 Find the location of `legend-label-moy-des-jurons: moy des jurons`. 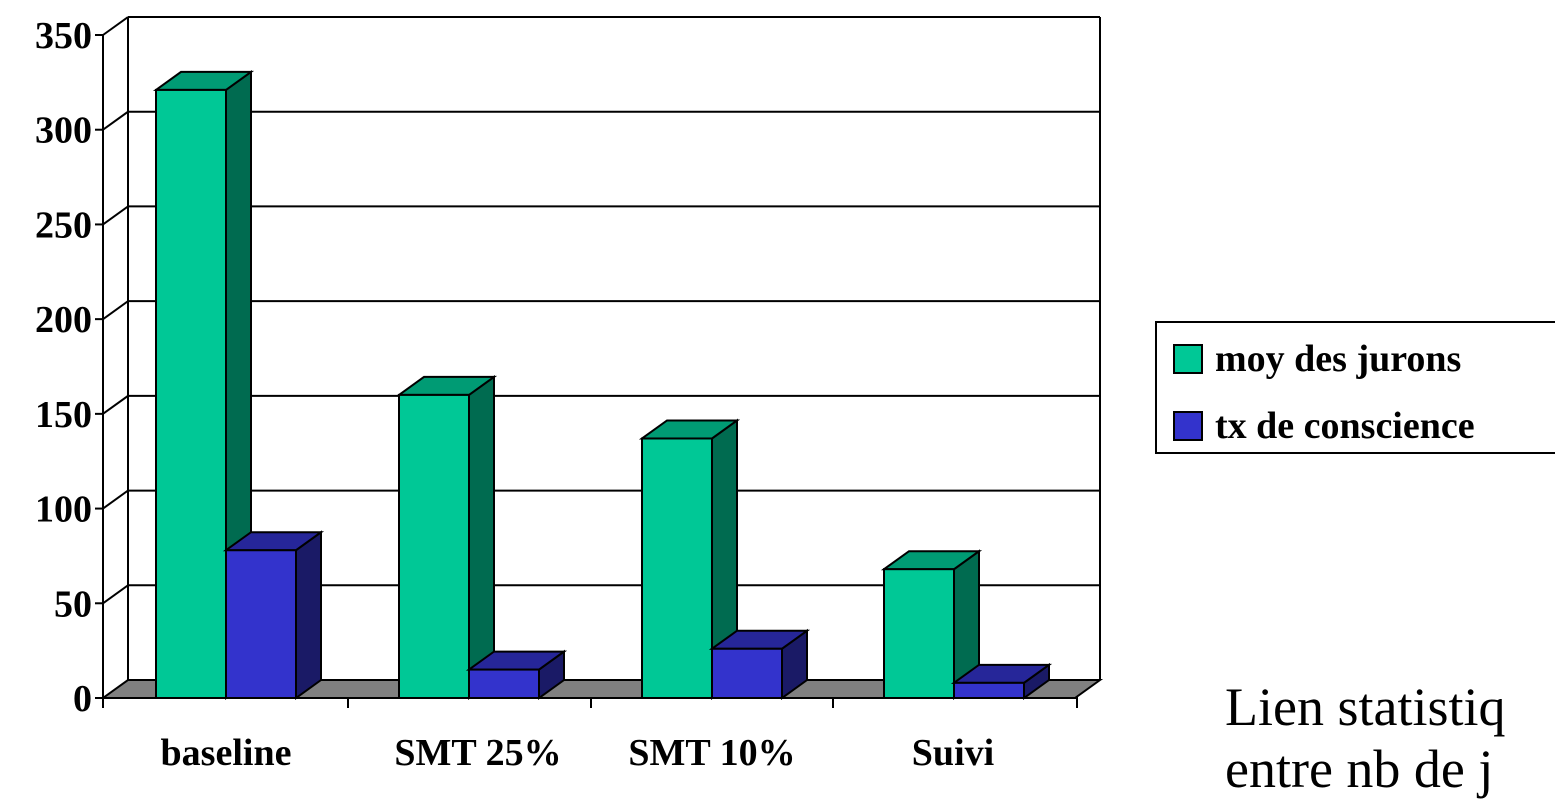

legend-label-moy-des-jurons: moy des jurons is located at coordinates (1338, 359).